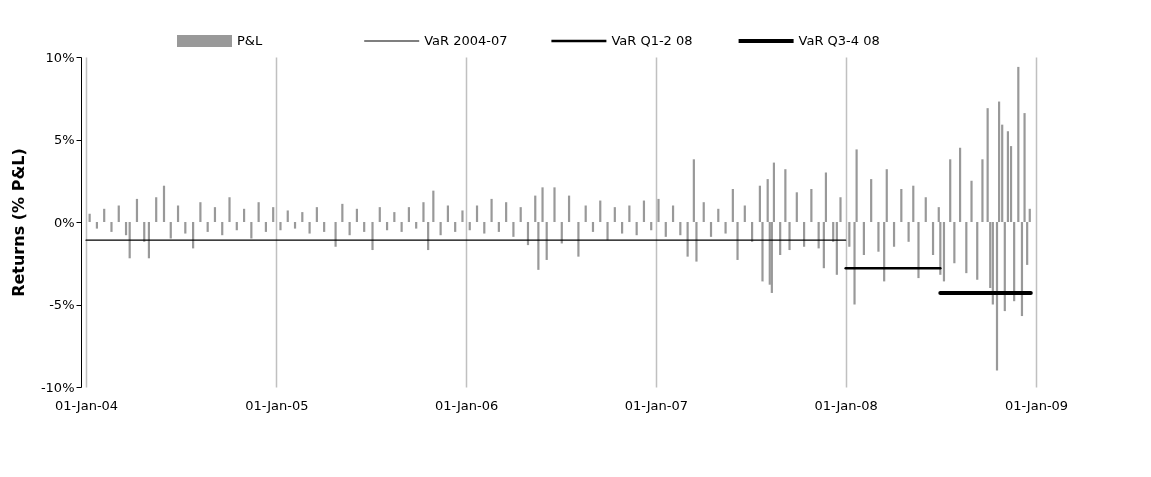 The width and height of the screenshot is (1151, 477). Describe the element at coordinates (64, 139) in the screenshot. I see `y-tick-label: 5%` at that location.